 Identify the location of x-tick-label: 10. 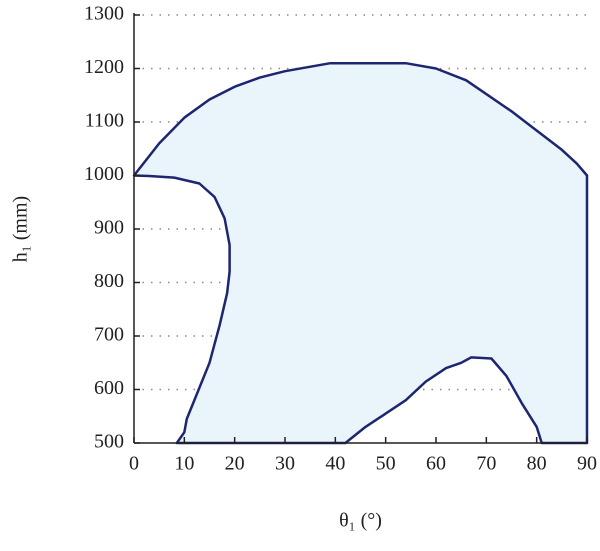
(184, 464).